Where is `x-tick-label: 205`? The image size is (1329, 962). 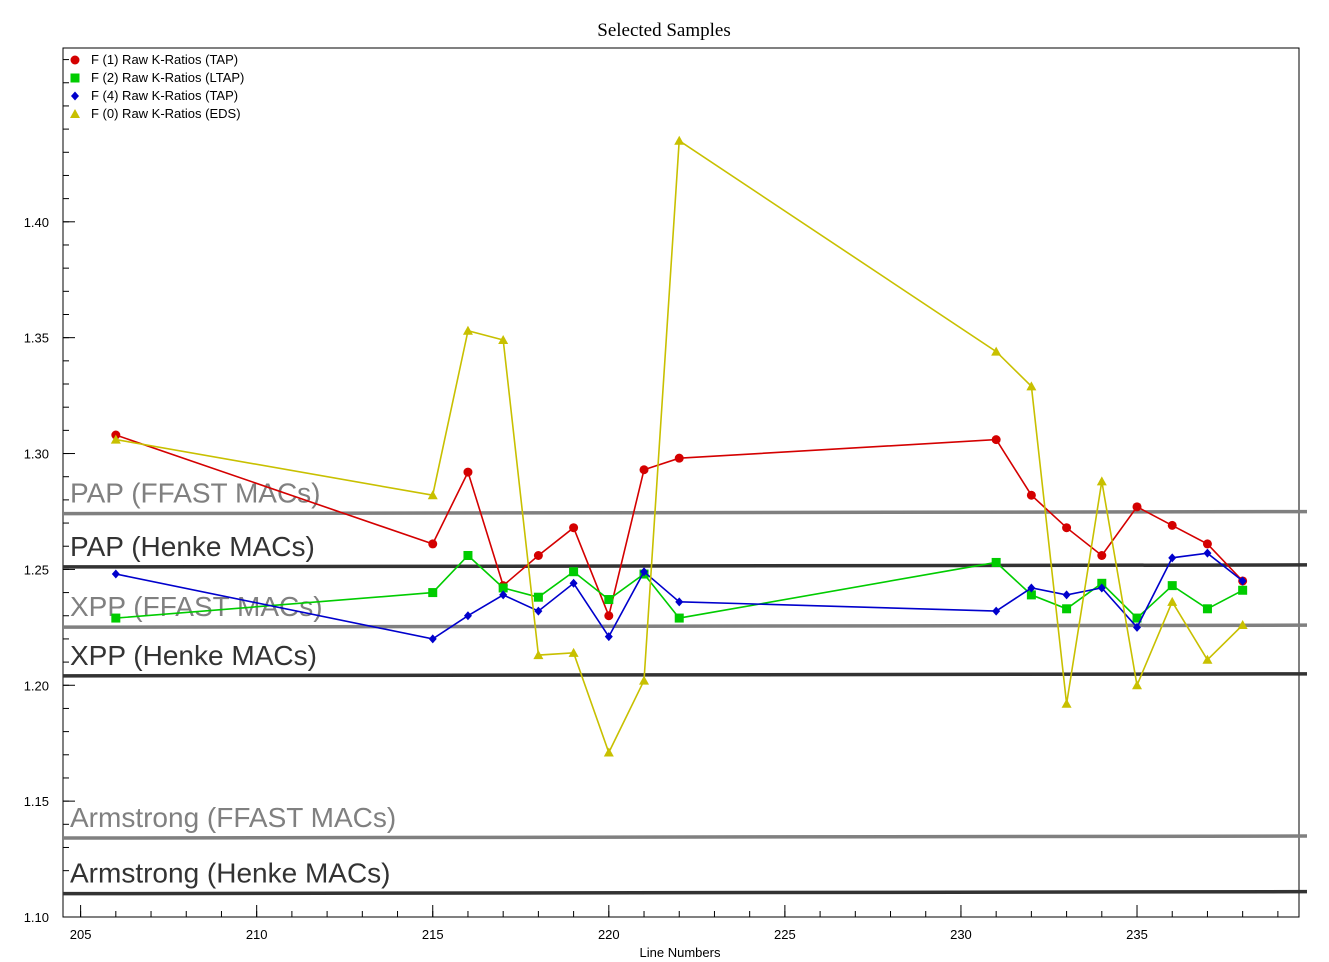
x-tick-label: 205 is located at coordinates (81, 934).